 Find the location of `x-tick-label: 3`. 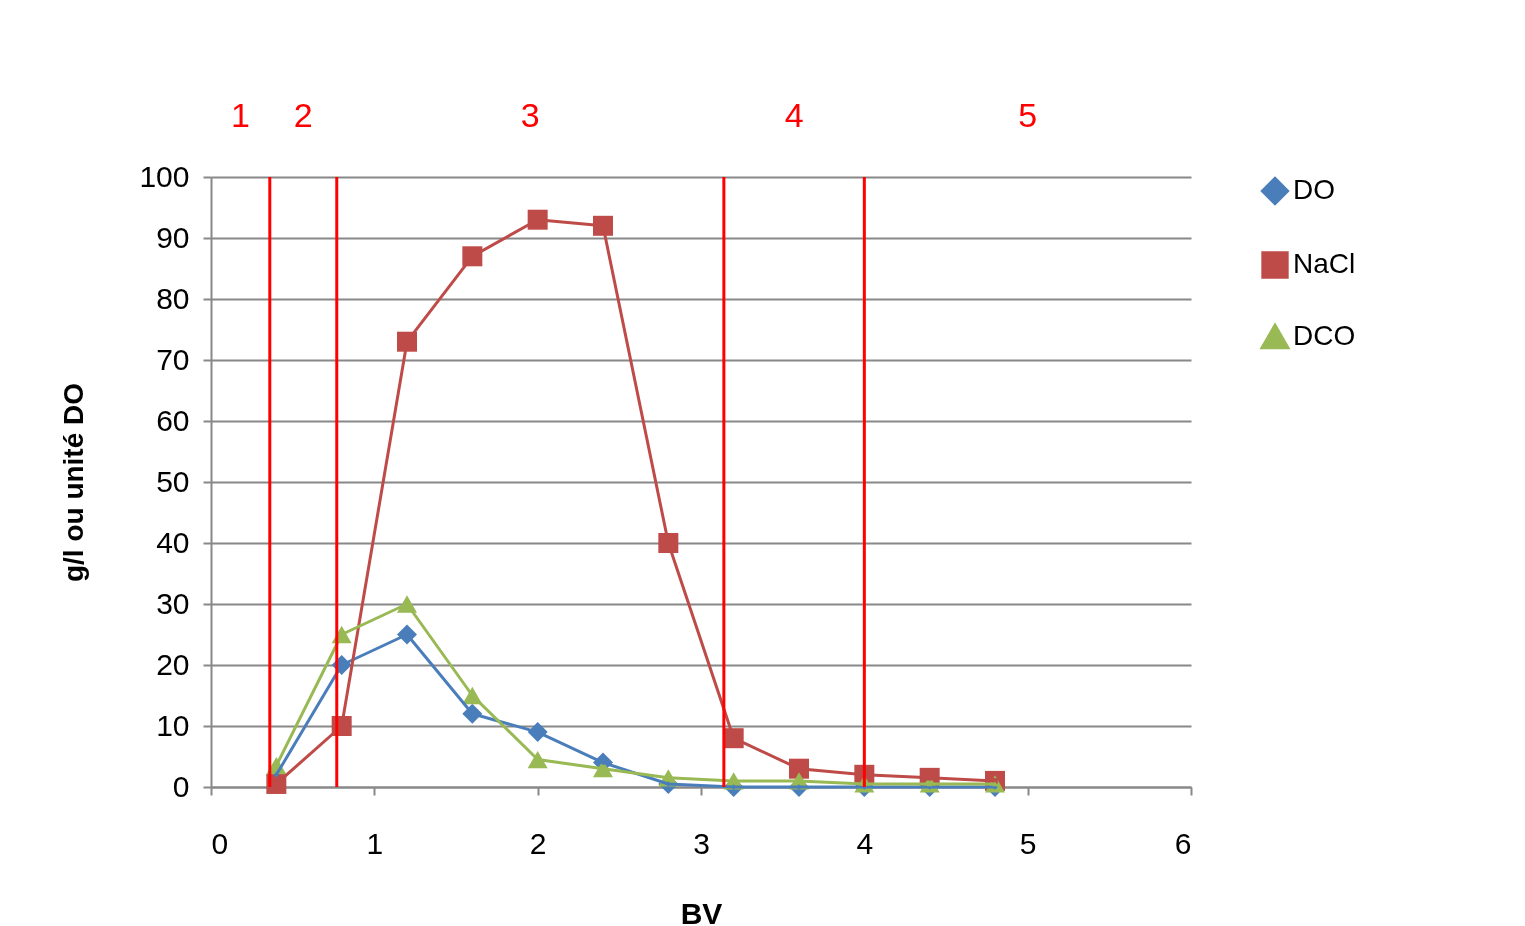

x-tick-label: 3 is located at coordinates (701, 843).